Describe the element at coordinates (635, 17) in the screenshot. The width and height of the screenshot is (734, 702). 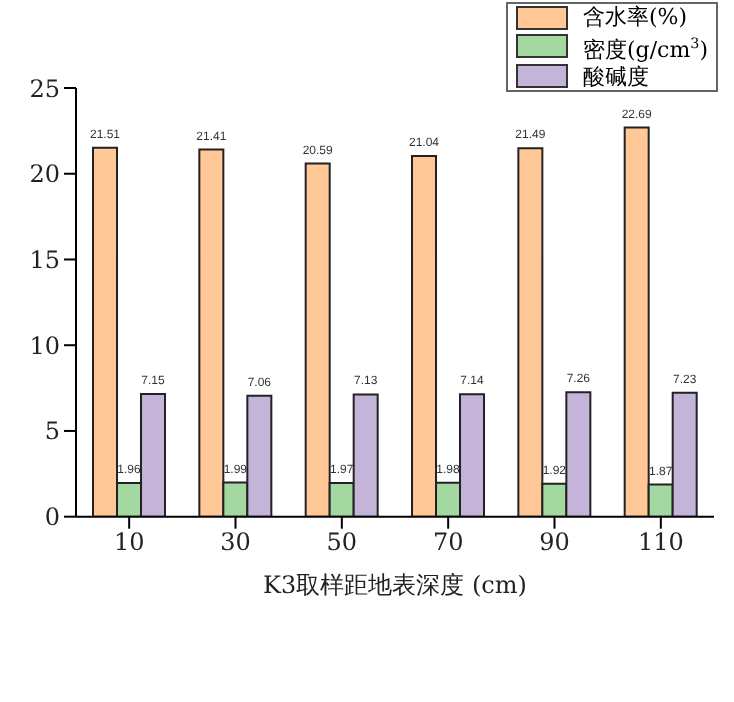
I see `legend-label: 含水率(%)` at that location.